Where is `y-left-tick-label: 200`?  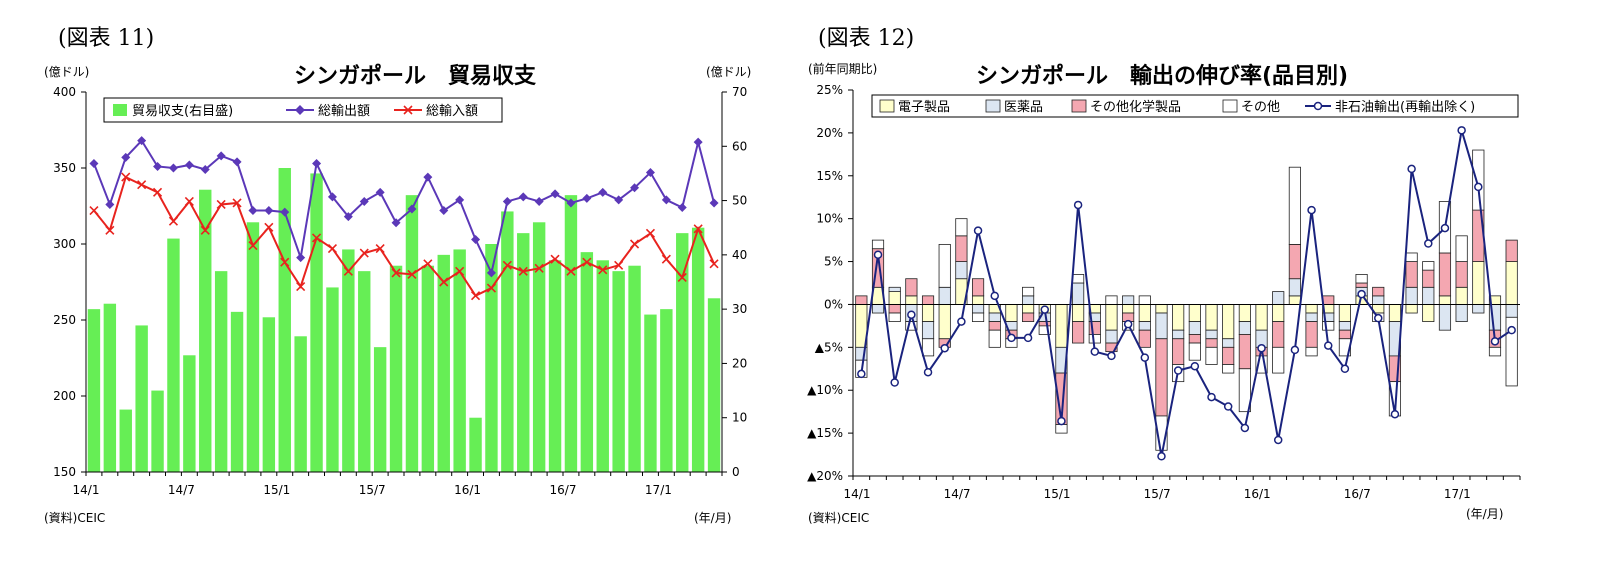
y-left-tick-label: 200 is located at coordinates (64, 396).